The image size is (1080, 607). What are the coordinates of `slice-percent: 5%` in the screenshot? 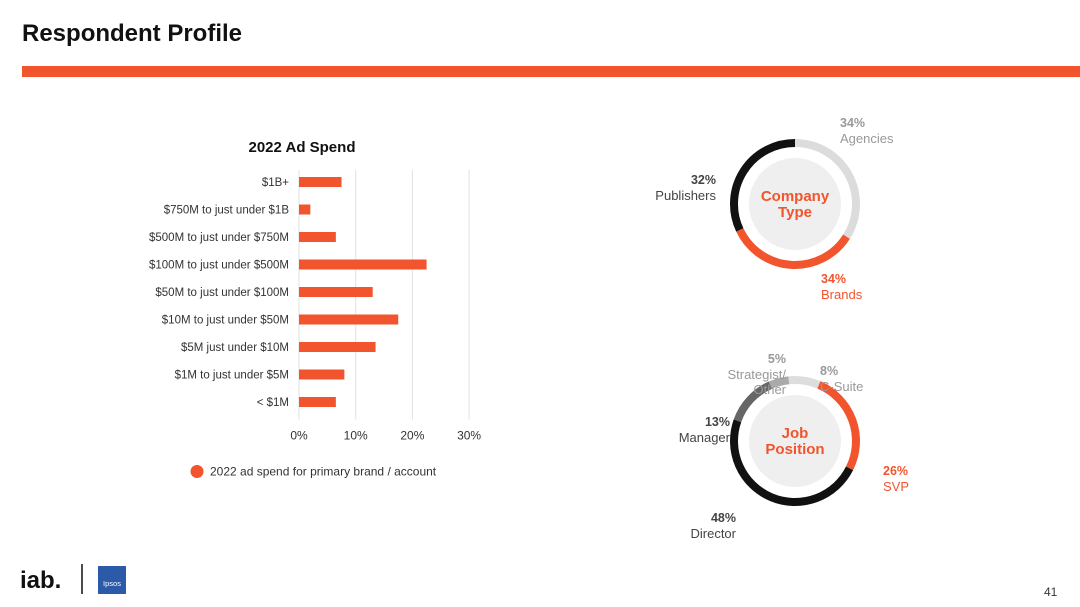 It's located at (777, 359).